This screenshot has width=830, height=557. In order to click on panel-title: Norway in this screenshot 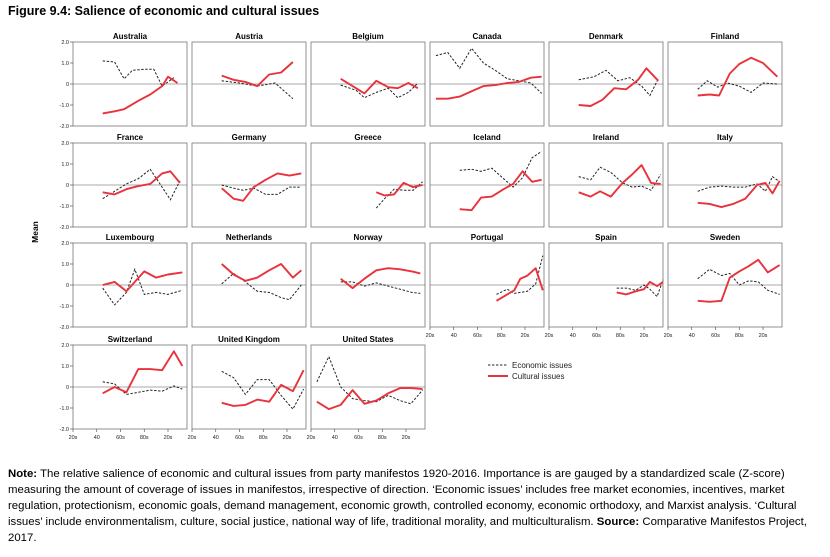, I will do `click(368, 237)`.